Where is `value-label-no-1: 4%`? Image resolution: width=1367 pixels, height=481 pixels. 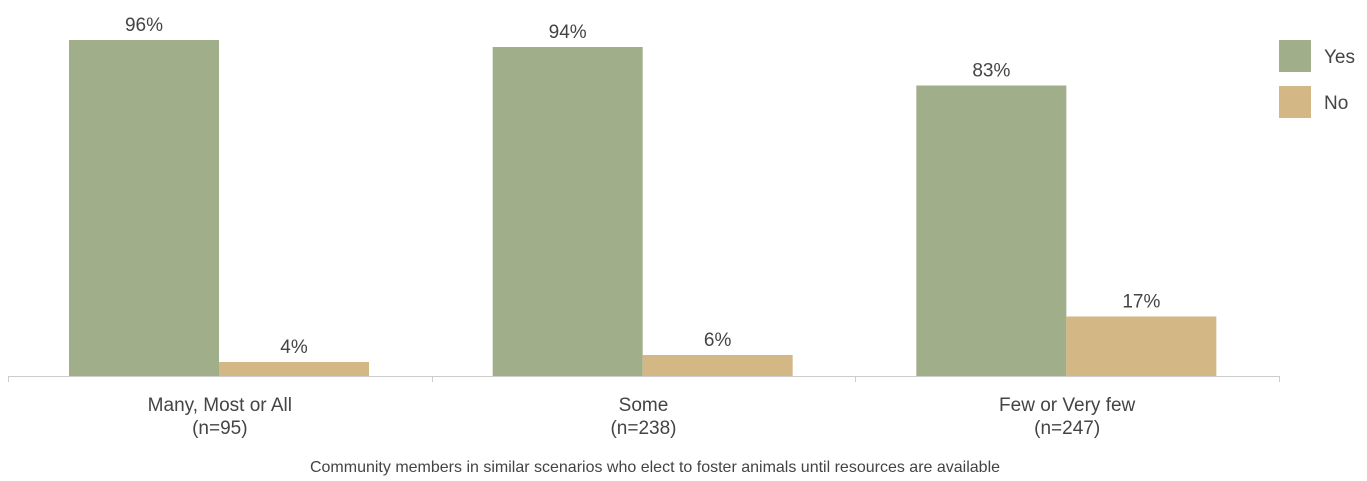 value-label-no-1: 4% is located at coordinates (294, 347).